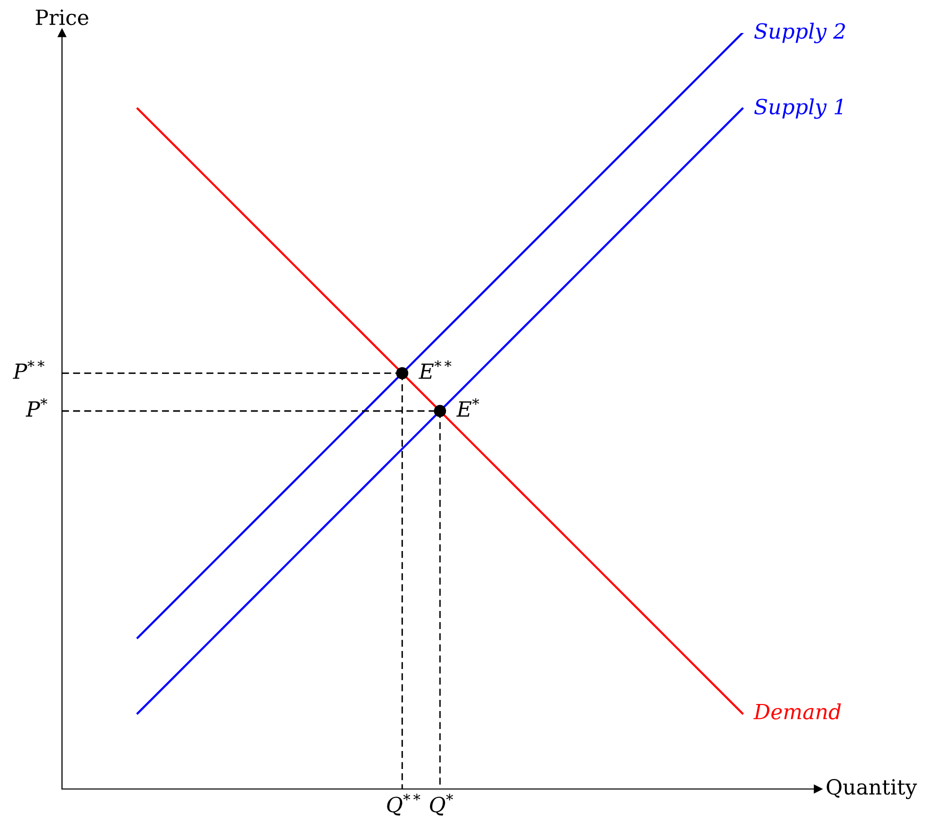  Describe the element at coordinates (37, 407) in the screenshot. I see `series-label: P$^{*}$` at that location.